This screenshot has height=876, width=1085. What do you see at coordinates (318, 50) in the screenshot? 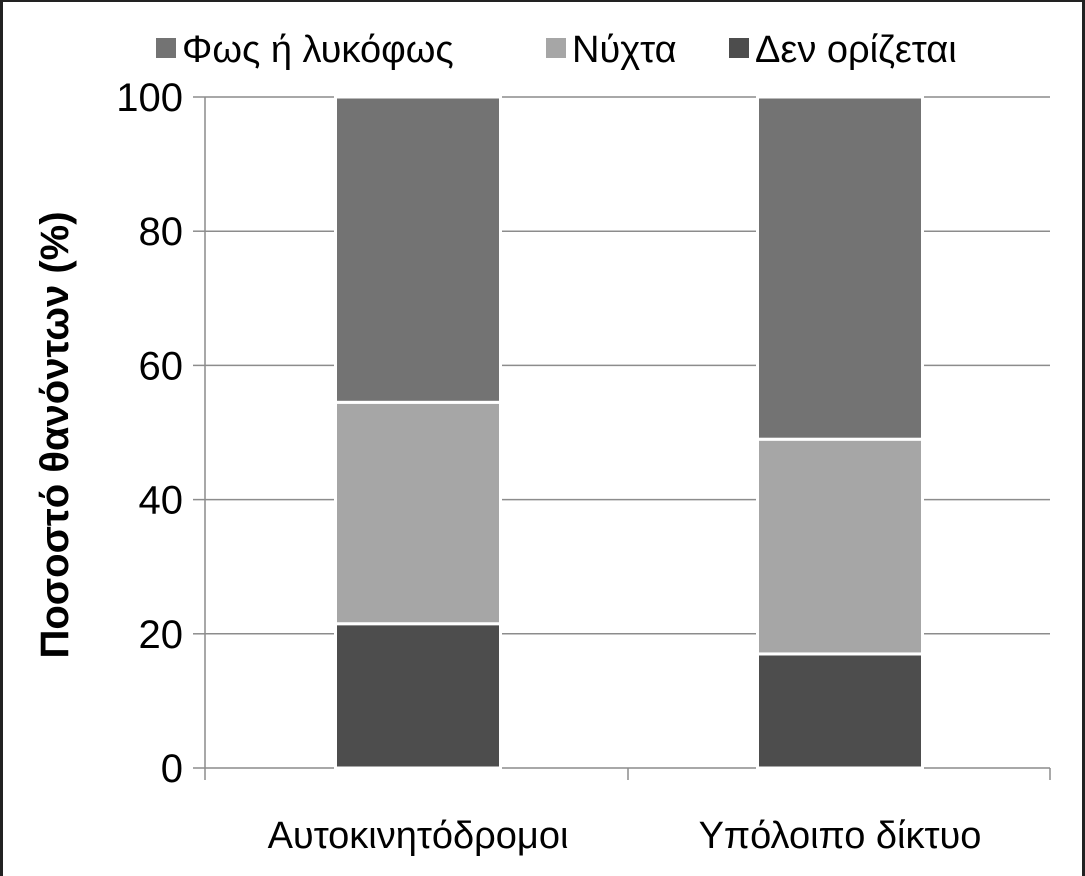
I see `legend-label: Φως ή λυκόφως` at bounding box center [318, 50].